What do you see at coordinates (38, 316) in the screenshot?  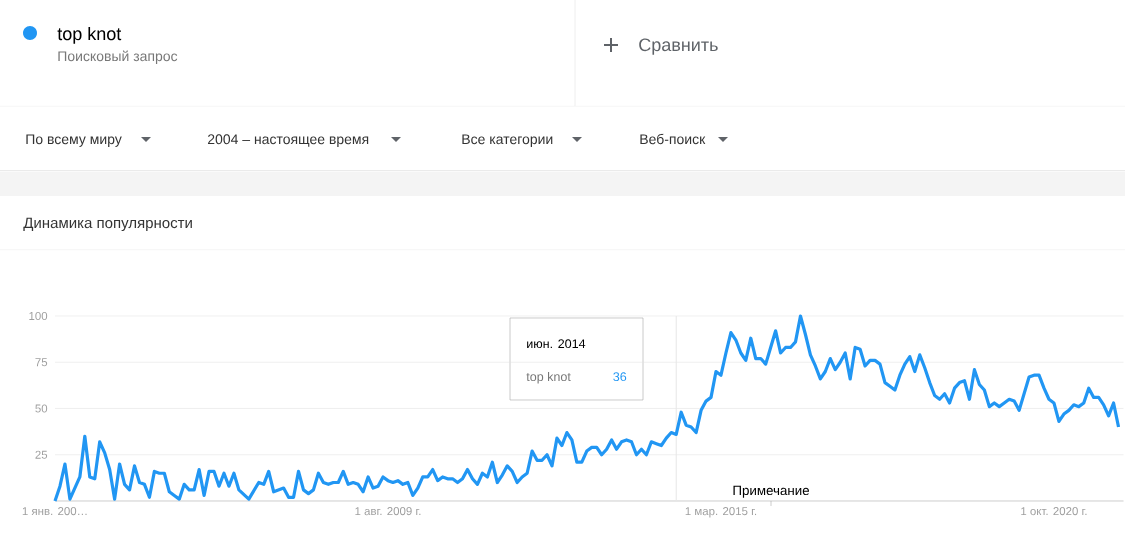 I see `y-tick-label: 100` at bounding box center [38, 316].